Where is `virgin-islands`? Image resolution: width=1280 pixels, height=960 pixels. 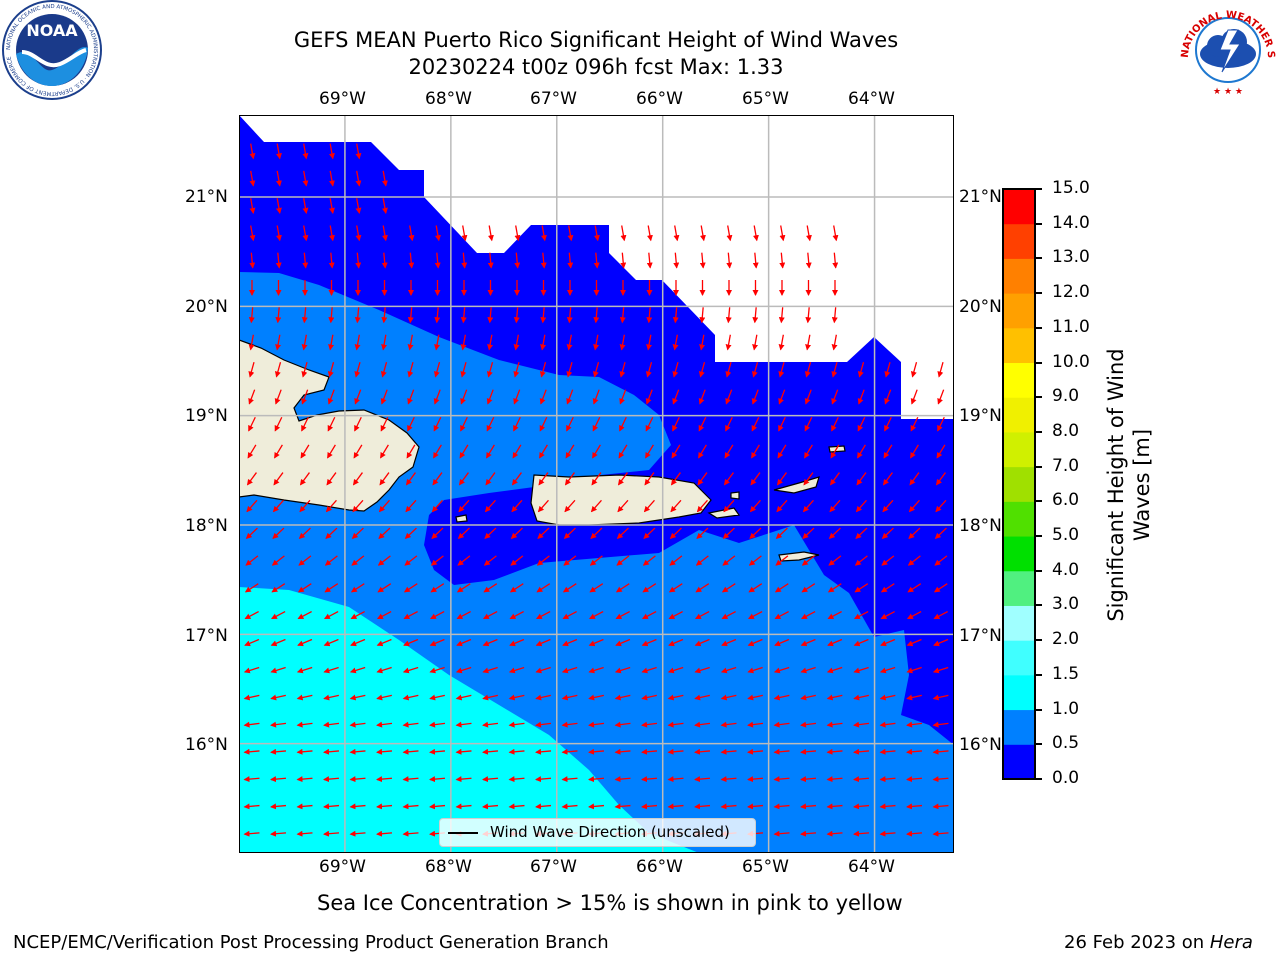
virgin-islands is located at coordinates (776, 482).